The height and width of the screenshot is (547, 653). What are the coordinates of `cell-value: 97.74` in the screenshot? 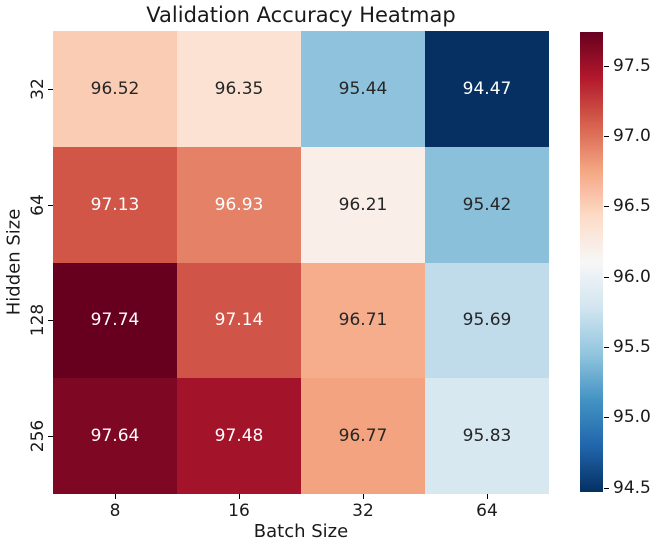 It's located at (115, 320).